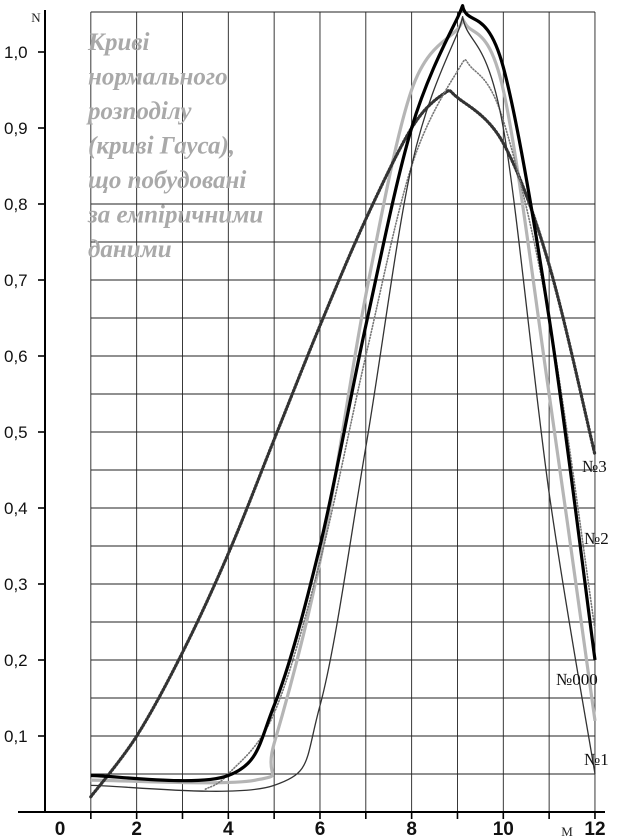  Describe the element at coordinates (16, 52) in the screenshot. I see `y-tick-label: 1,0` at that location.